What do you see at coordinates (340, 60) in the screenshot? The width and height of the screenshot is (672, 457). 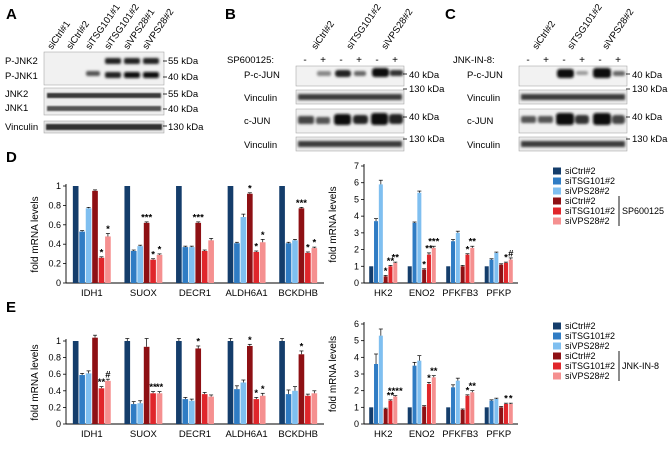 I see `blot-b-treatment-sign: -` at bounding box center [340, 60].